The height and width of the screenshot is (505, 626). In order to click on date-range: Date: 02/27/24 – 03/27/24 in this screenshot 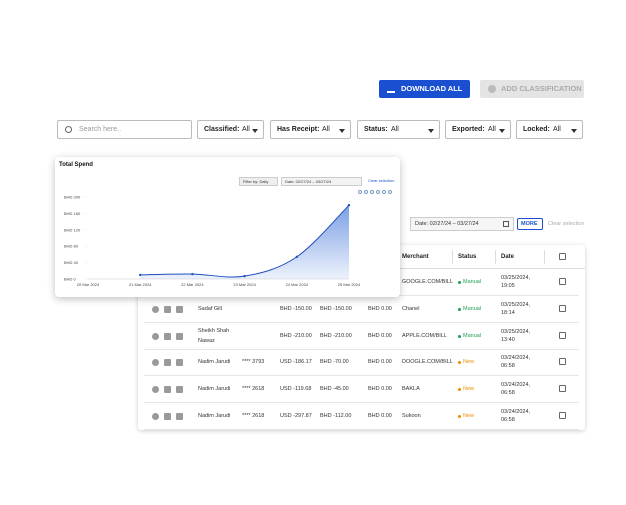, I will do `click(462, 224)`.